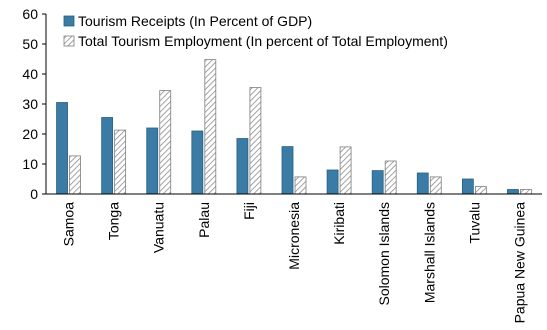  Describe the element at coordinates (195, 21) in the screenshot. I see `legend-label: Tourism Receipts (In Percent of GDP)` at that location.